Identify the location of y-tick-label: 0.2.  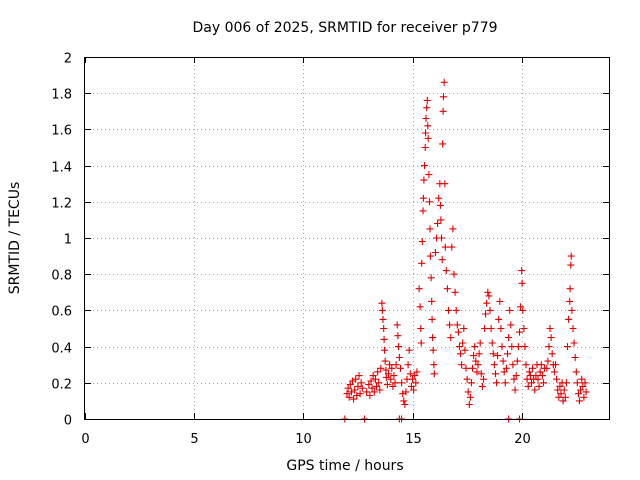
(61, 385).